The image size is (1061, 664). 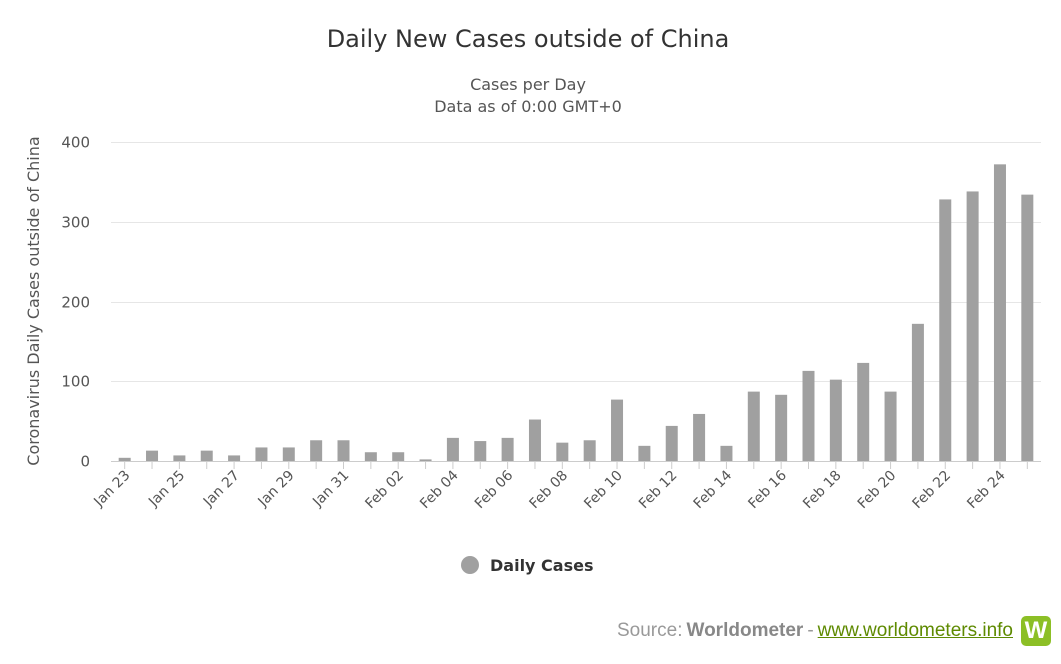 What do you see at coordinates (221, 489) in the screenshot?
I see `x-tick-label: Jan 27` at bounding box center [221, 489].